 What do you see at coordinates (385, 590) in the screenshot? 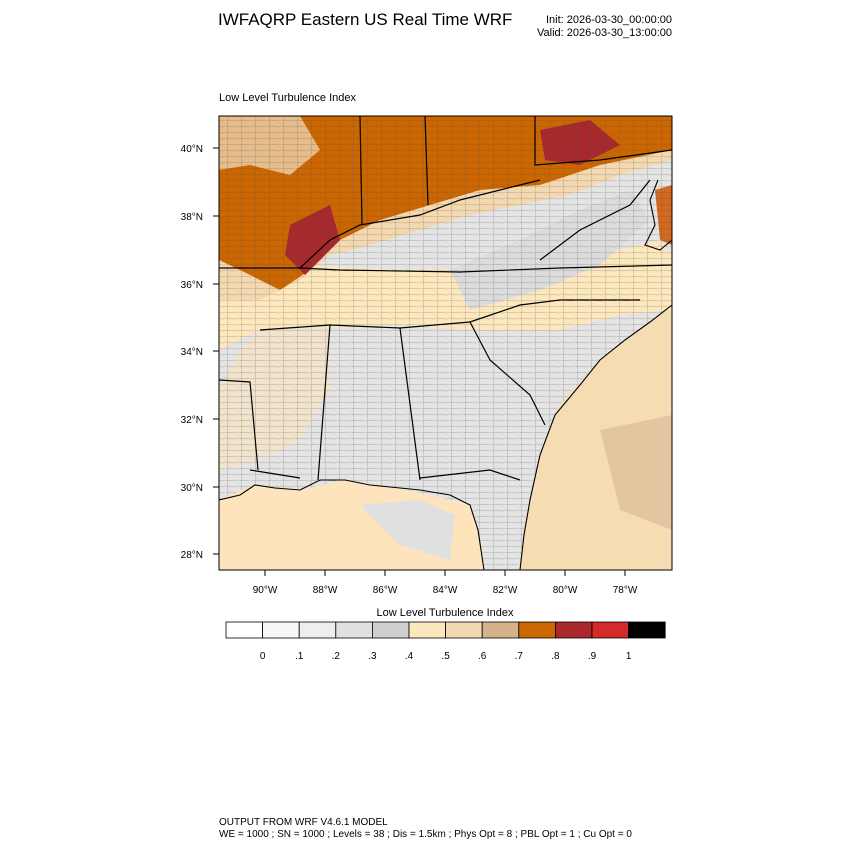
I see `lon-tick-label: 86°W` at bounding box center [385, 590].